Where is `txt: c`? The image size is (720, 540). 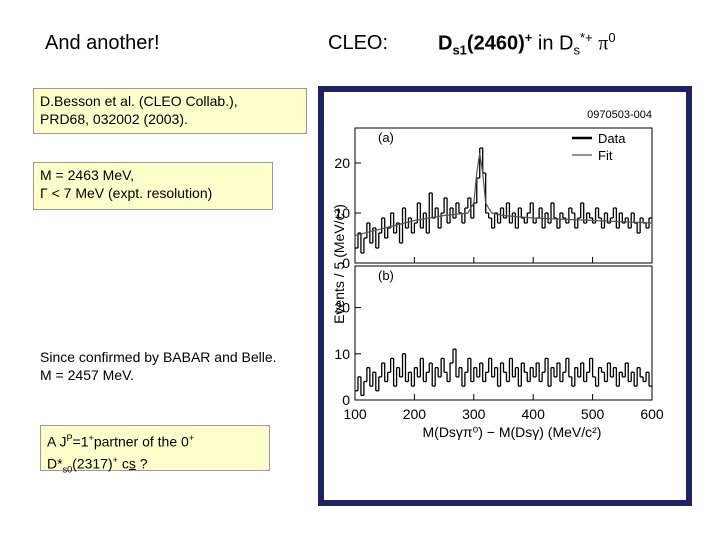
txt: c is located at coordinates (123, 463).